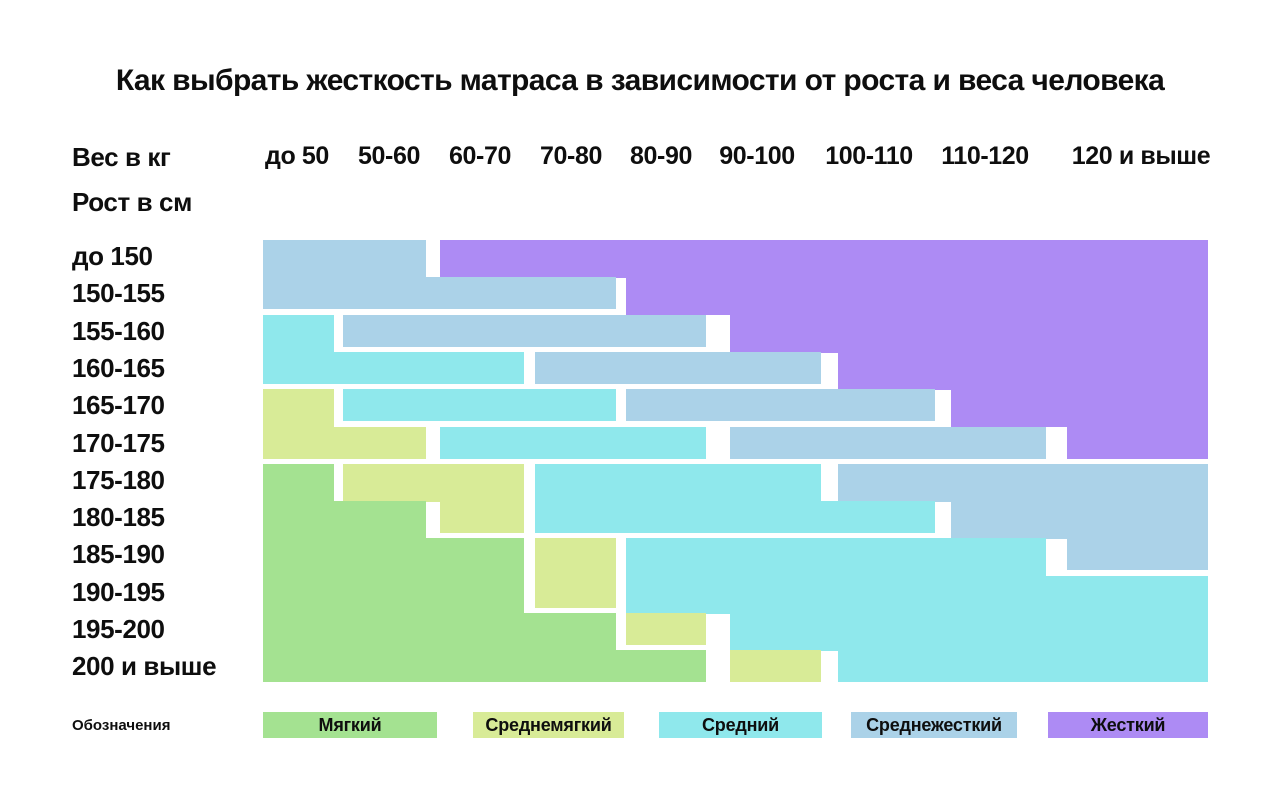  Describe the element at coordinates (132, 202) in the screenshot. I see `height-axis-label: Рост в см` at that location.